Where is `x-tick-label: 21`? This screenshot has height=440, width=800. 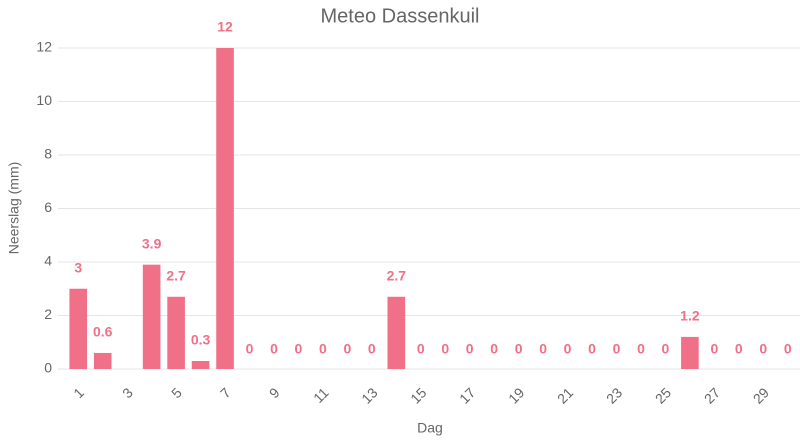 x-tick-label: 21 is located at coordinates (565, 395).